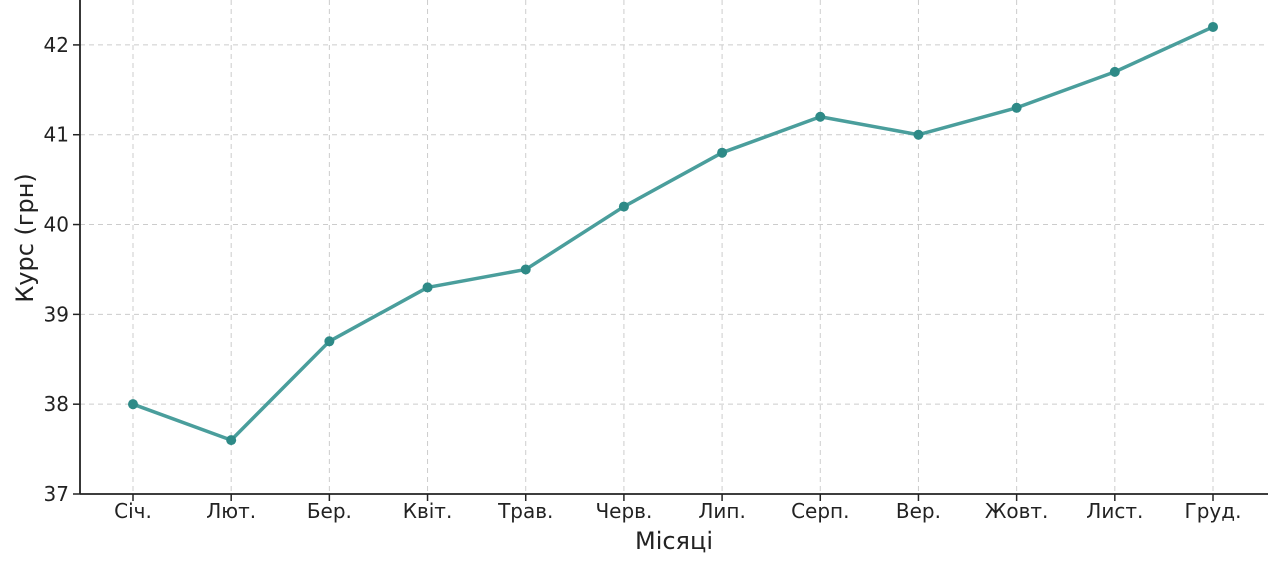 This screenshot has width=1280, height=570. What do you see at coordinates (56, 225) in the screenshot?
I see `y-tick-label: 40` at bounding box center [56, 225].